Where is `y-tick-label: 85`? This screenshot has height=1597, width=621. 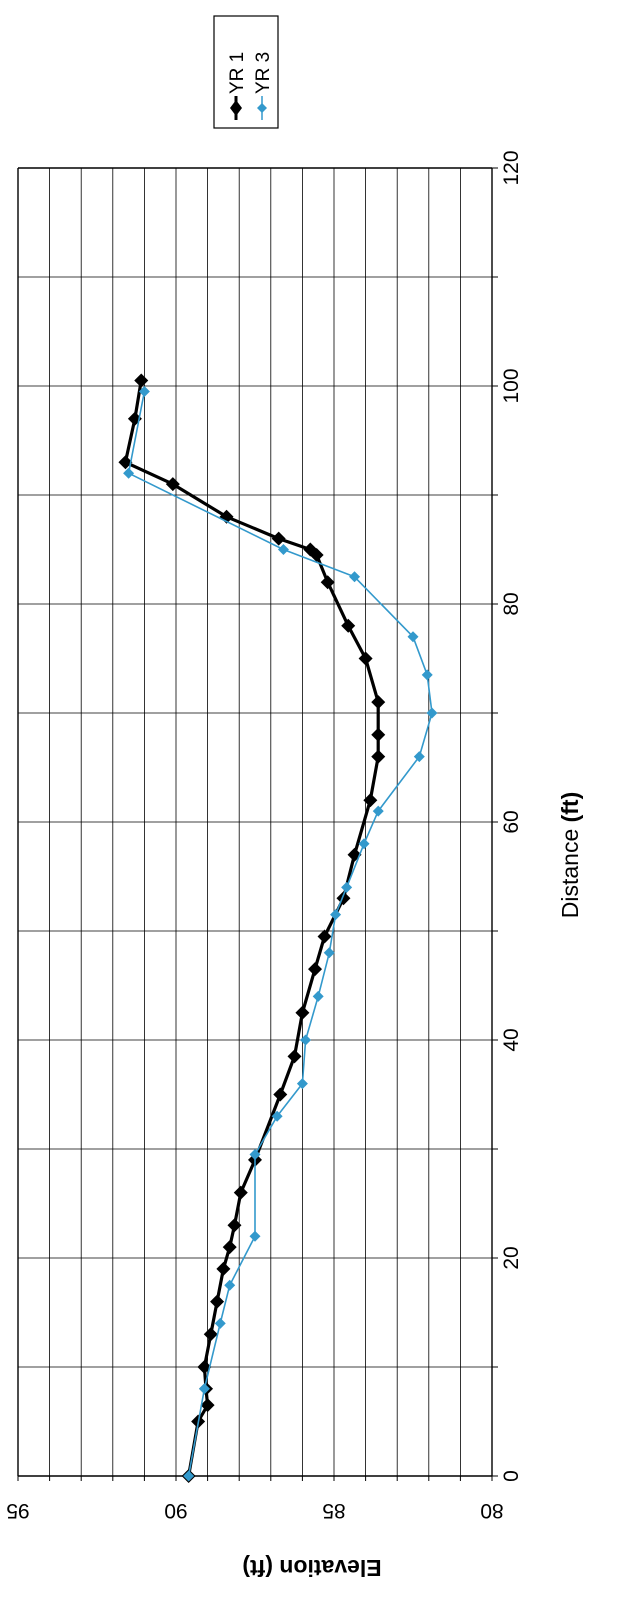
y-tick-label: 85 is located at coordinates (333, 1510).